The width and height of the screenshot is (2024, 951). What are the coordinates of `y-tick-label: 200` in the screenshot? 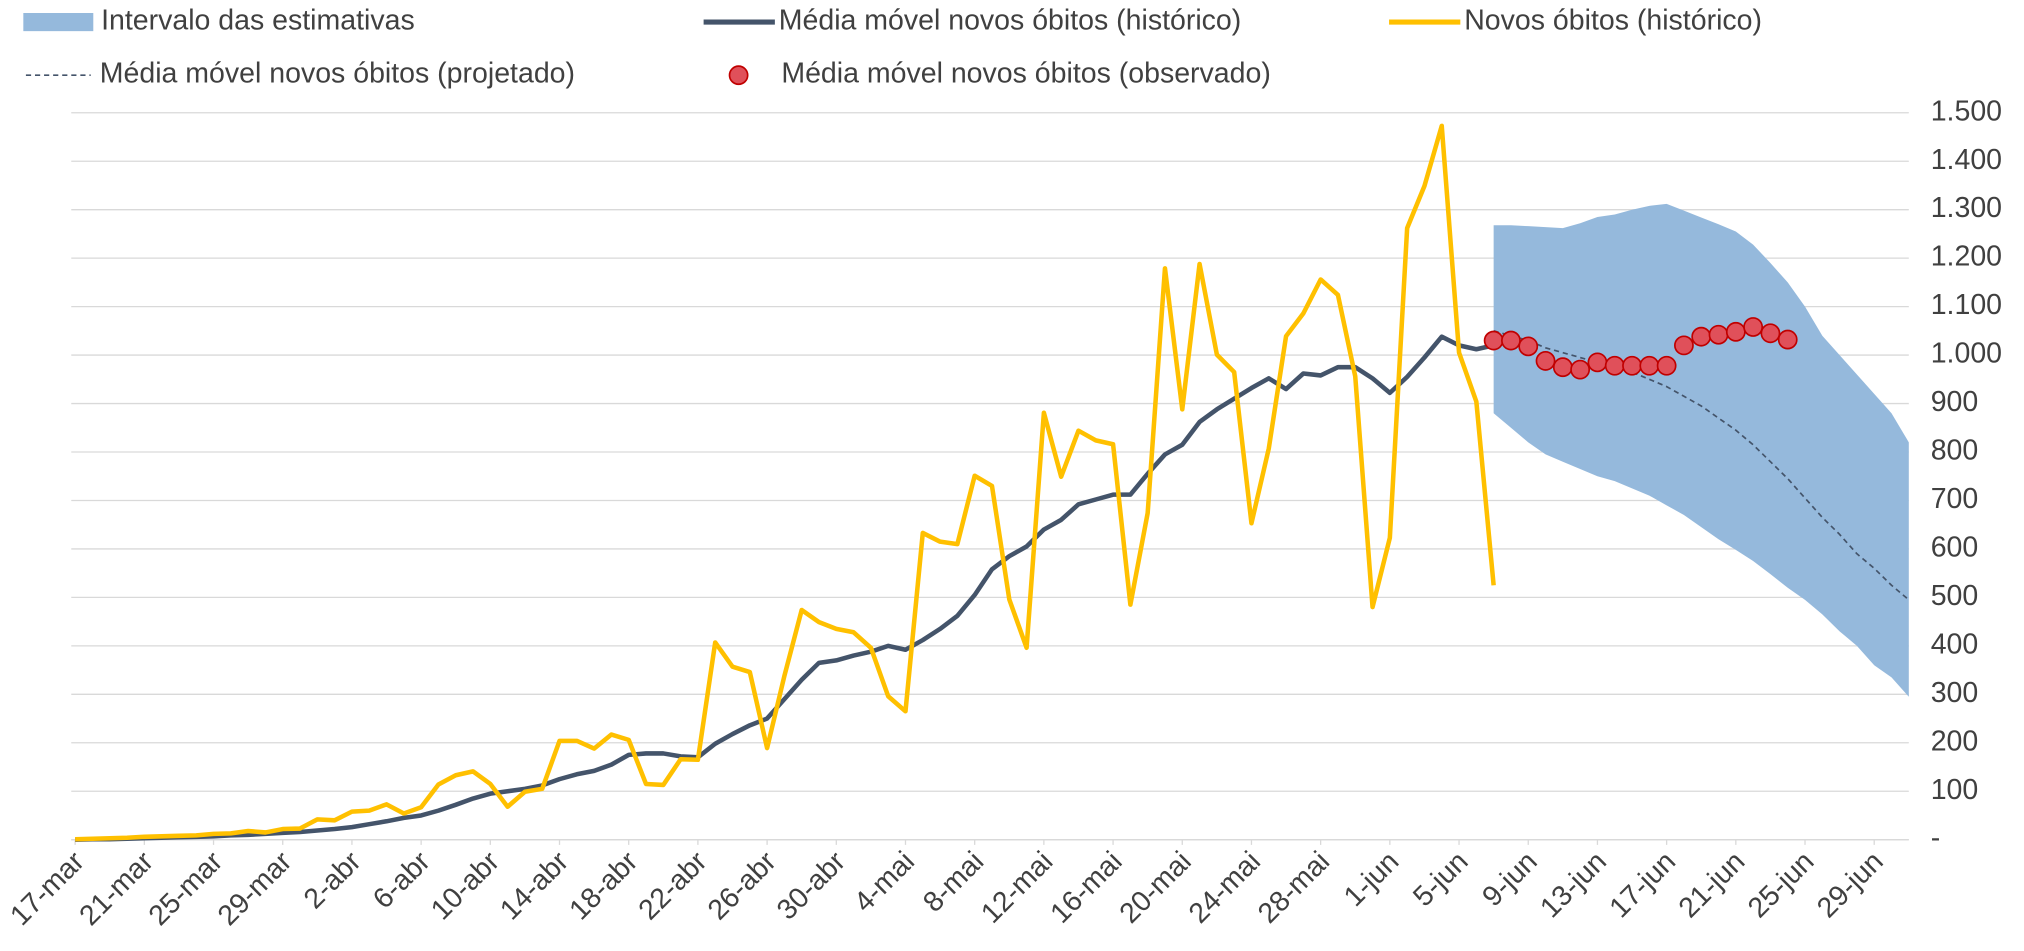 It's located at (1955, 741).